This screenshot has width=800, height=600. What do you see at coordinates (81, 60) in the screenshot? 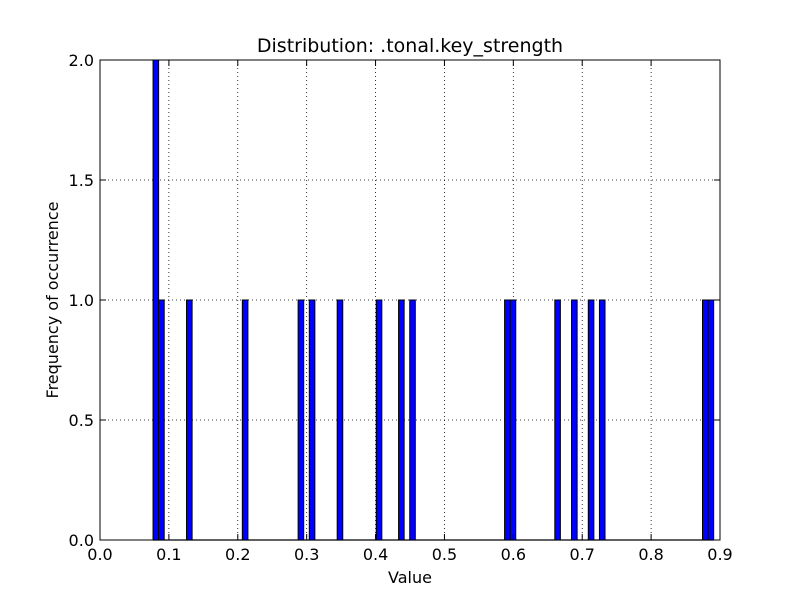
I see `y-tick-label: 2.0` at bounding box center [81, 60].